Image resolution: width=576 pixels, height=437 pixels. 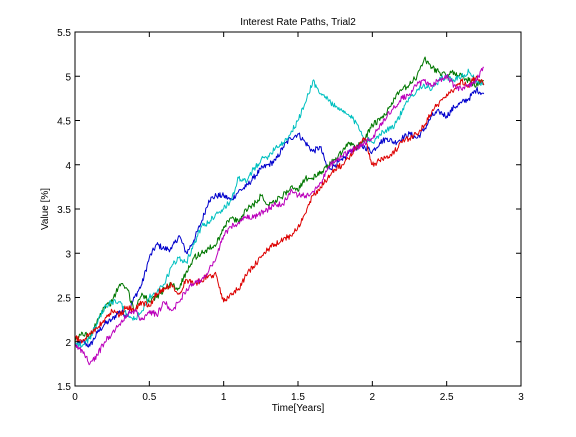 I want to click on y-tick-label: 4, so click(x=68, y=166).